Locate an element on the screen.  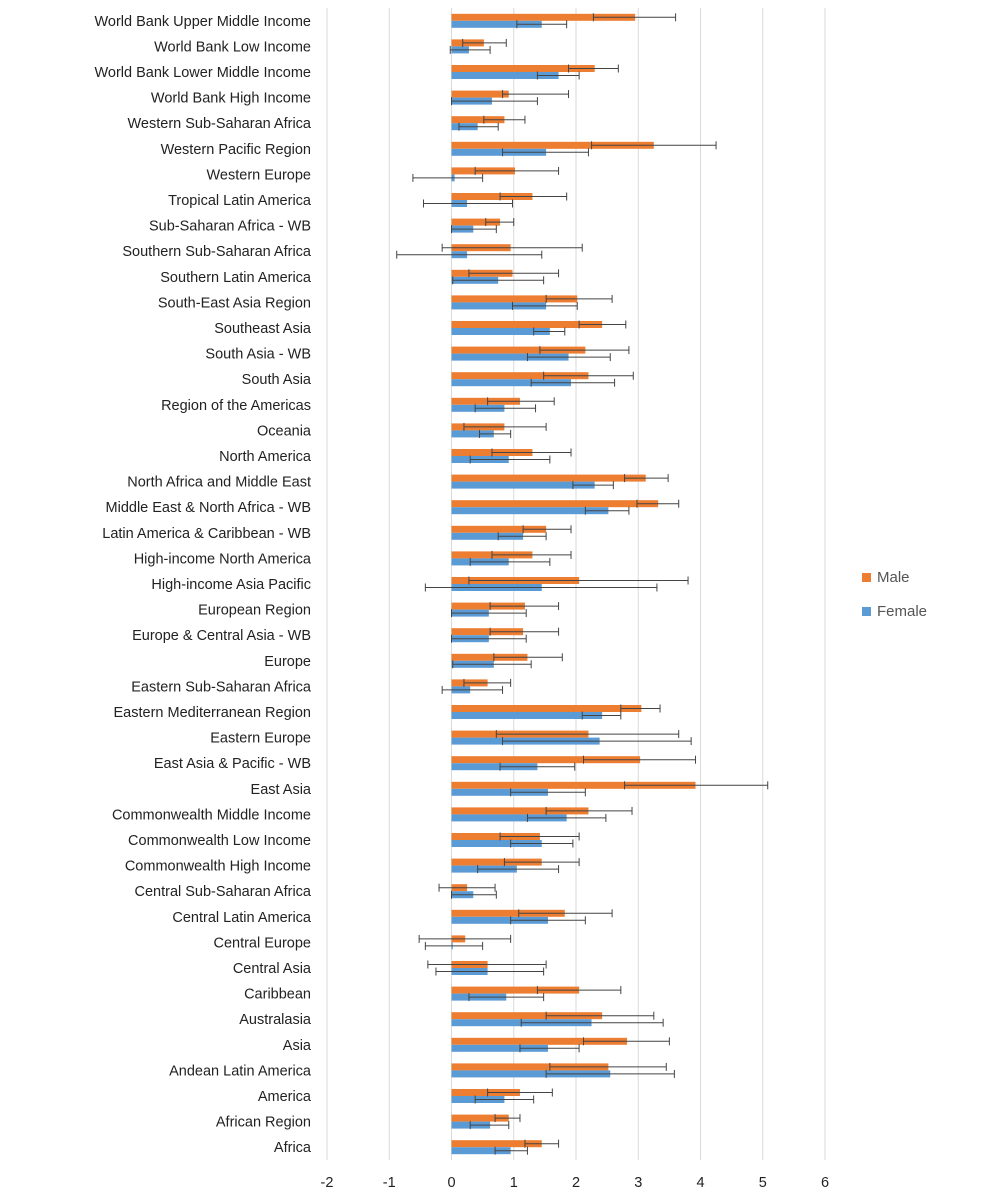
bar-female-eastern-mediterranean-region is located at coordinates (527, 715).